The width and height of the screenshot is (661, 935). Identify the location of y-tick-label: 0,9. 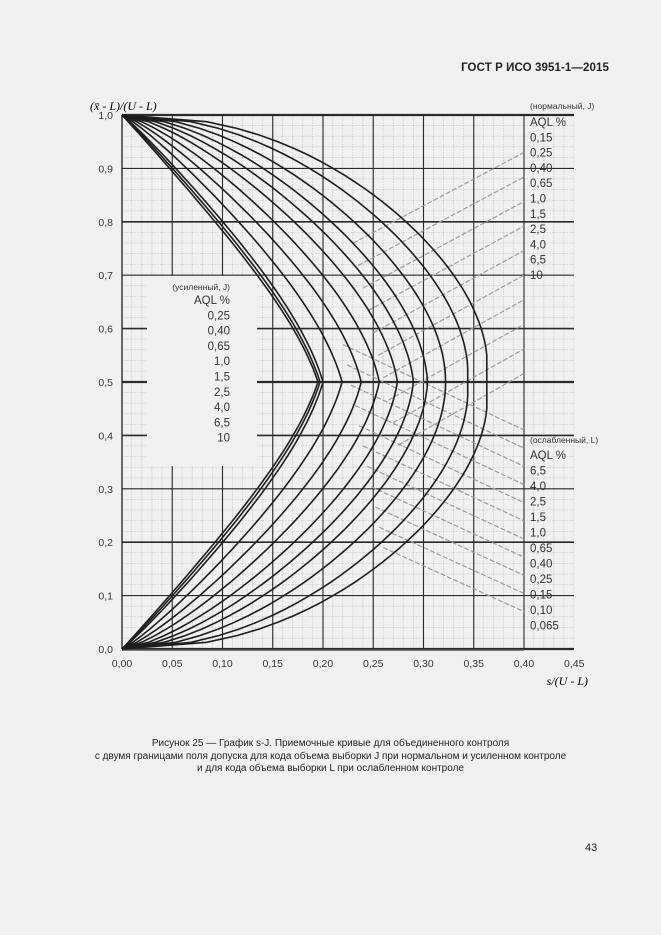
(105, 169).